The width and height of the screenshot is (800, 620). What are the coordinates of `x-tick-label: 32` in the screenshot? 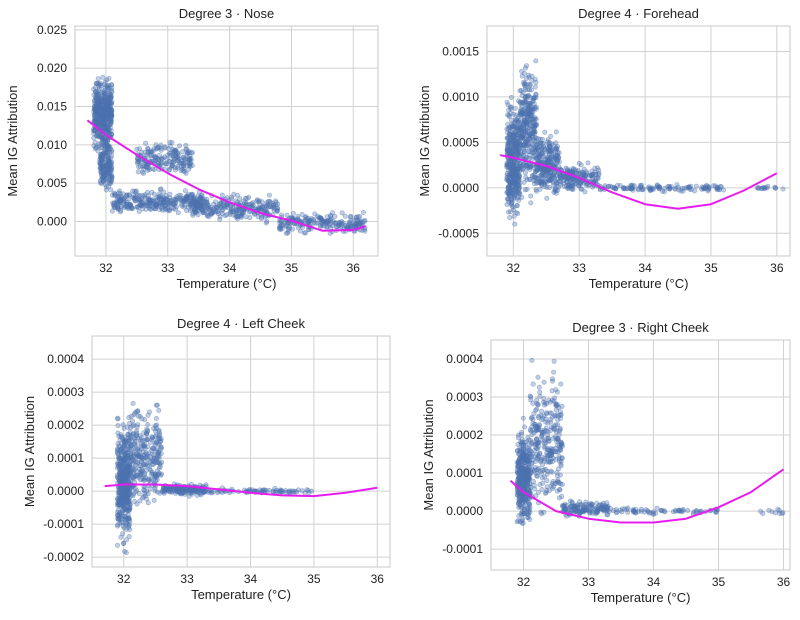 It's located at (106, 268).